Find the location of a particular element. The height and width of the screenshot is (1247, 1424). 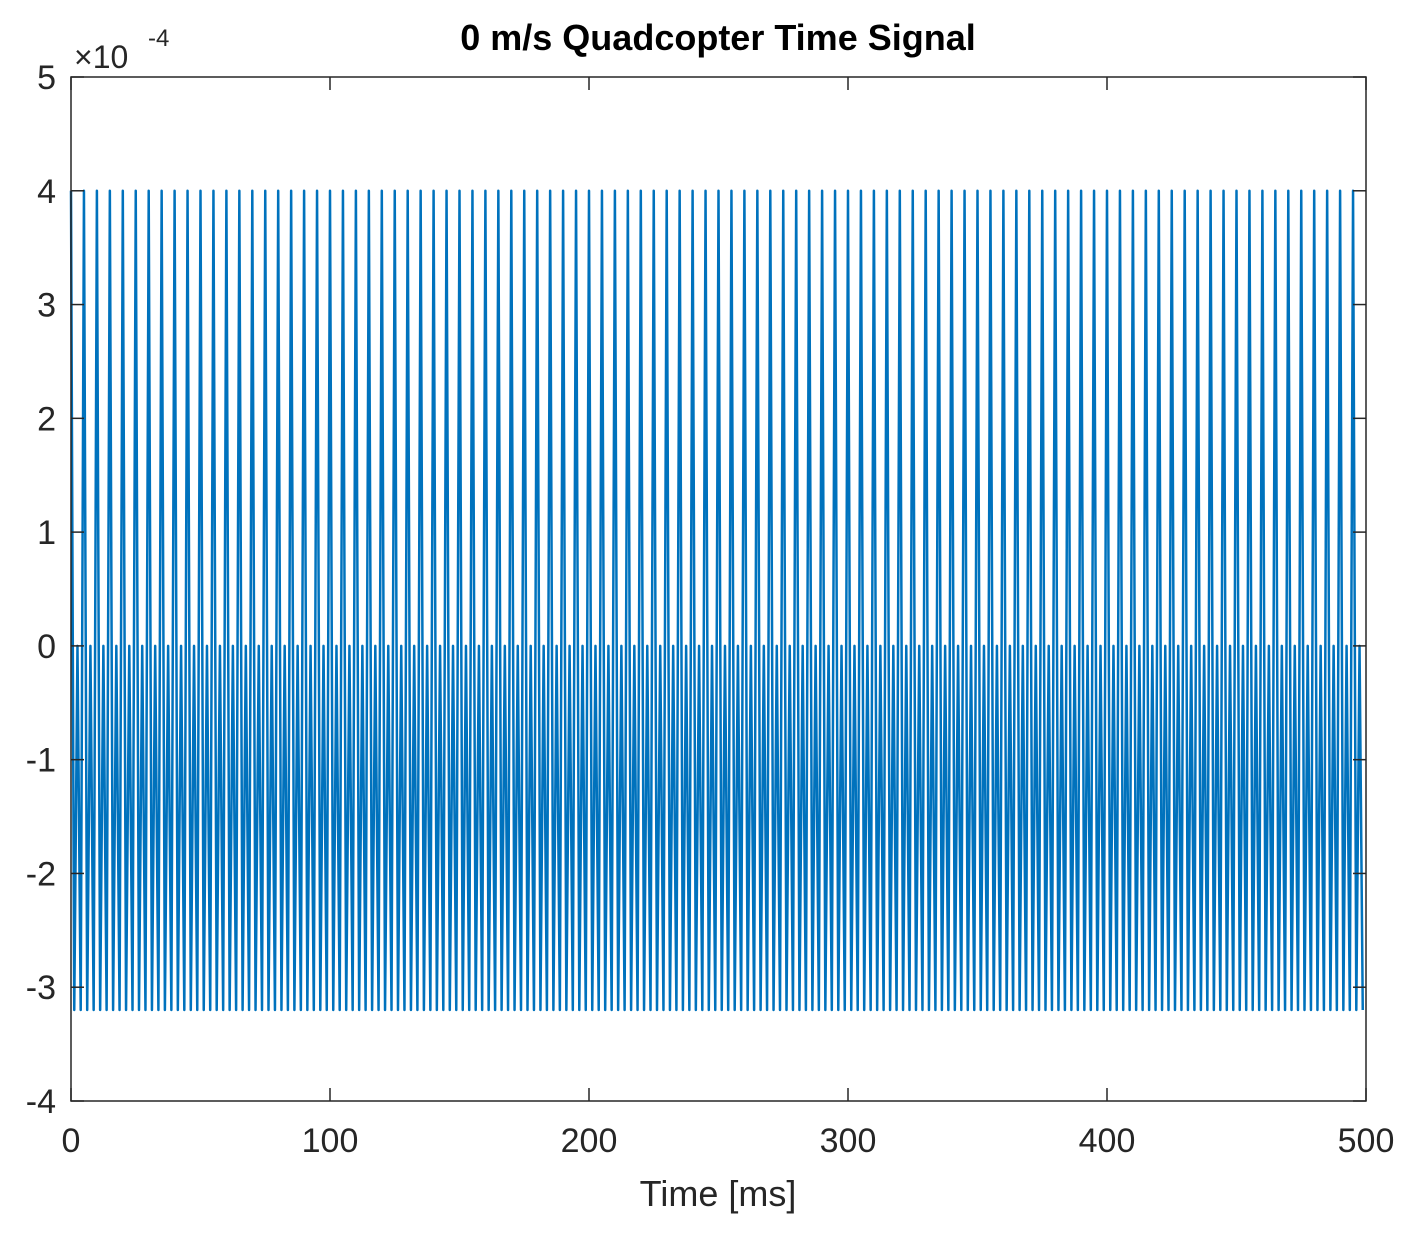

x-tick-label: 500 is located at coordinates (1366, 1141).